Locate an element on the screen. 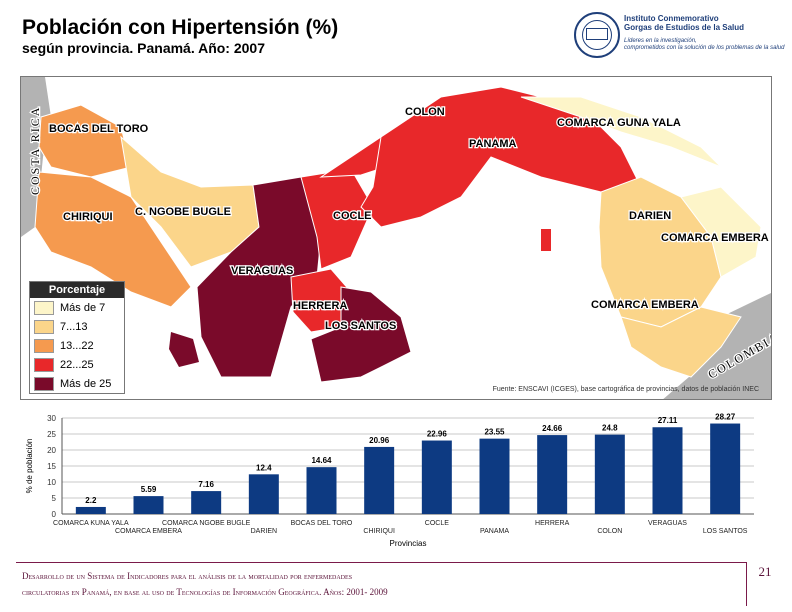  y-tick-label: 20 is located at coordinates (51, 450).